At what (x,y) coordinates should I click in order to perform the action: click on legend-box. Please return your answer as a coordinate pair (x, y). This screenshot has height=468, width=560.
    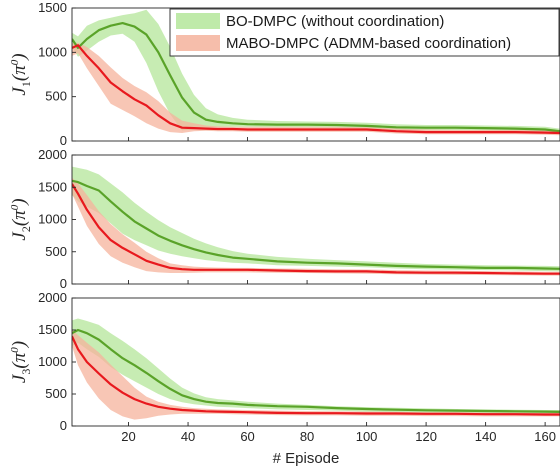
    Looking at the image, I should click on (364, 32).